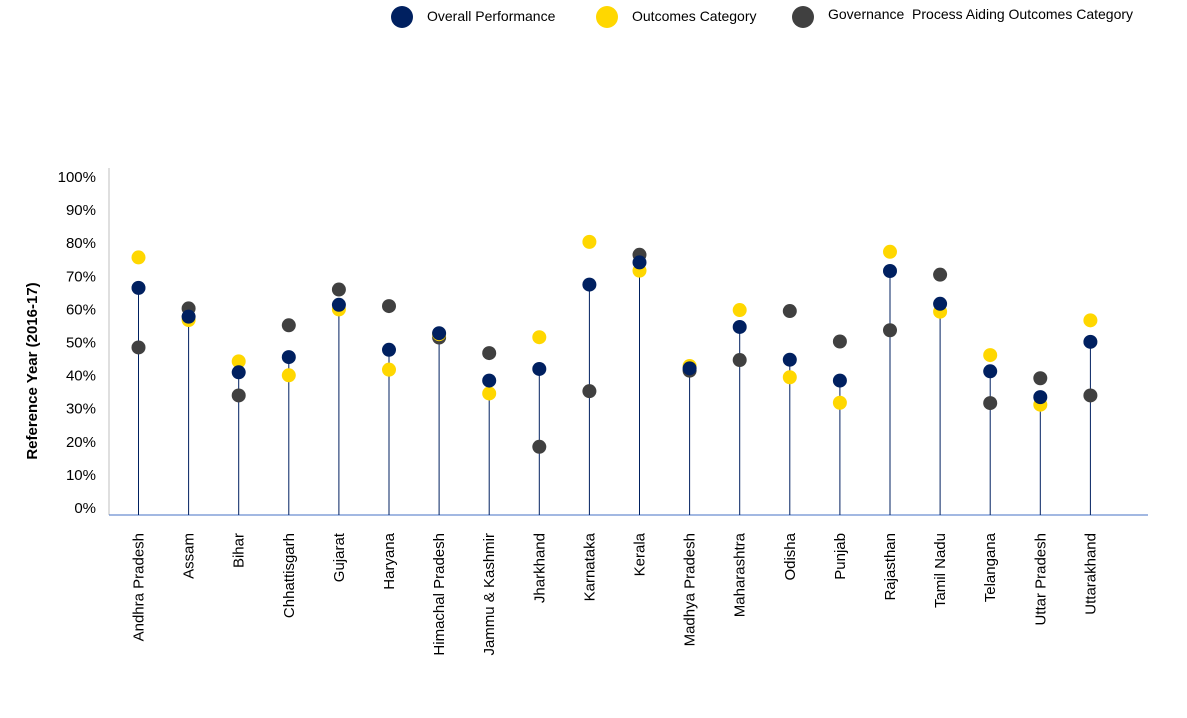 The height and width of the screenshot is (718, 1187). Describe the element at coordinates (77, 177) in the screenshot. I see `y-tick-label: 100%` at that location.